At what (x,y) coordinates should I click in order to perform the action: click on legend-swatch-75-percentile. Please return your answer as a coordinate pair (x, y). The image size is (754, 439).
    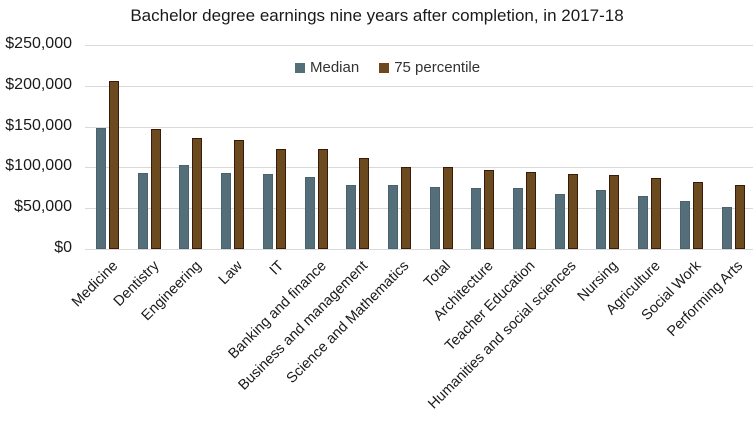
    Looking at the image, I should click on (384, 67).